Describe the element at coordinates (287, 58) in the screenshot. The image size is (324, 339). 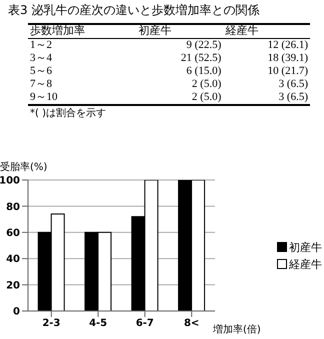
I see `text: 18 (39.1)` at that location.